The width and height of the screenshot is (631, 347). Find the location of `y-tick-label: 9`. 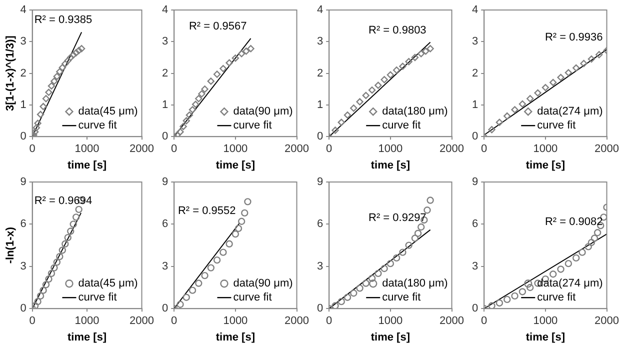

y-tick-label: 9 is located at coordinates (23, 182).